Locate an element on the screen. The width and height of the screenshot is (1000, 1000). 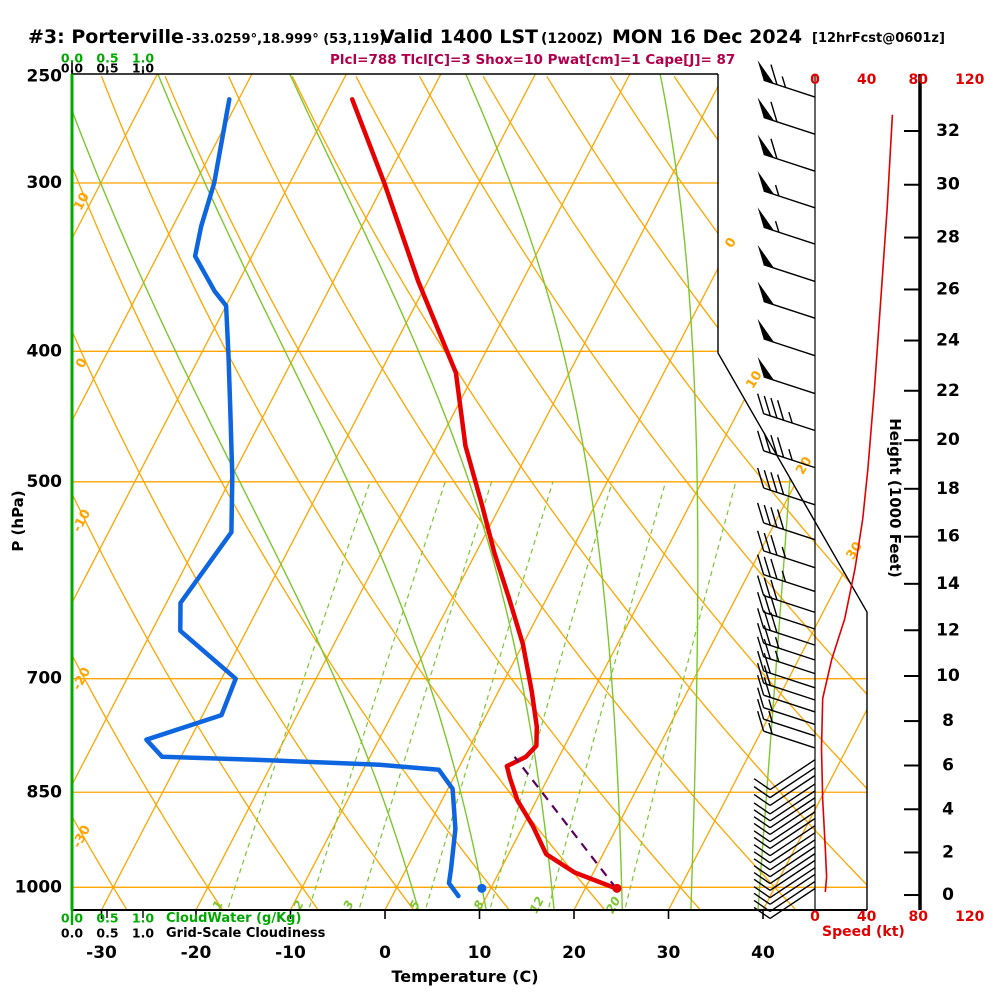
pressure-axis-title: P (hPa) is located at coordinates (18, 521).